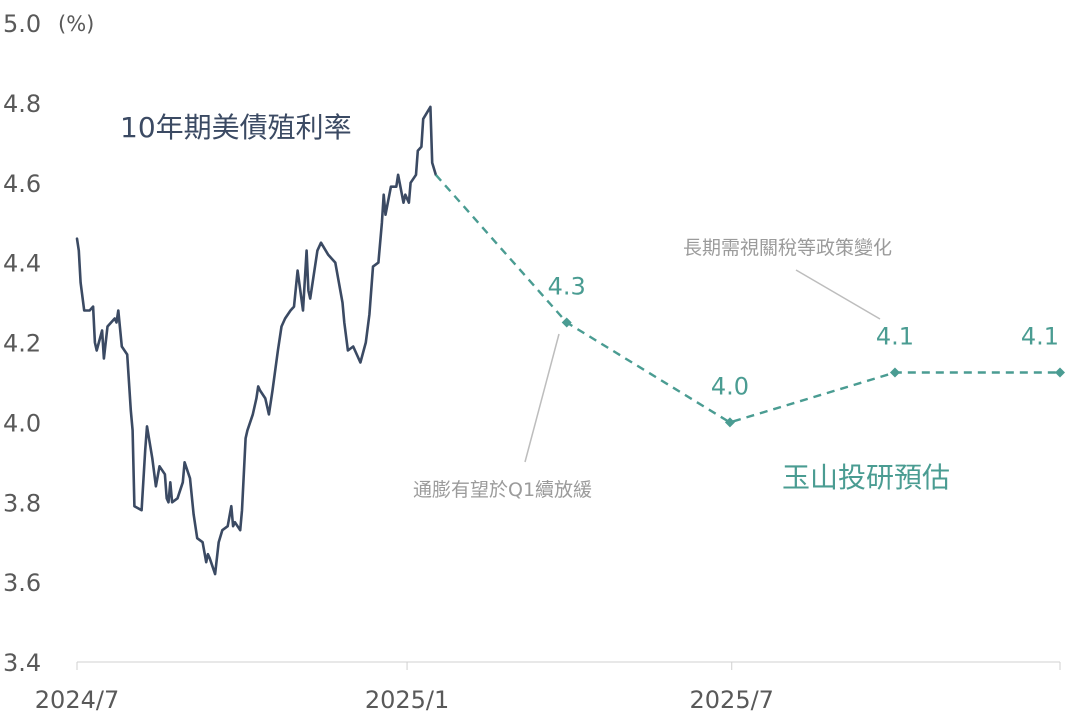  I want to click on forecast-markers, so click(813, 372).